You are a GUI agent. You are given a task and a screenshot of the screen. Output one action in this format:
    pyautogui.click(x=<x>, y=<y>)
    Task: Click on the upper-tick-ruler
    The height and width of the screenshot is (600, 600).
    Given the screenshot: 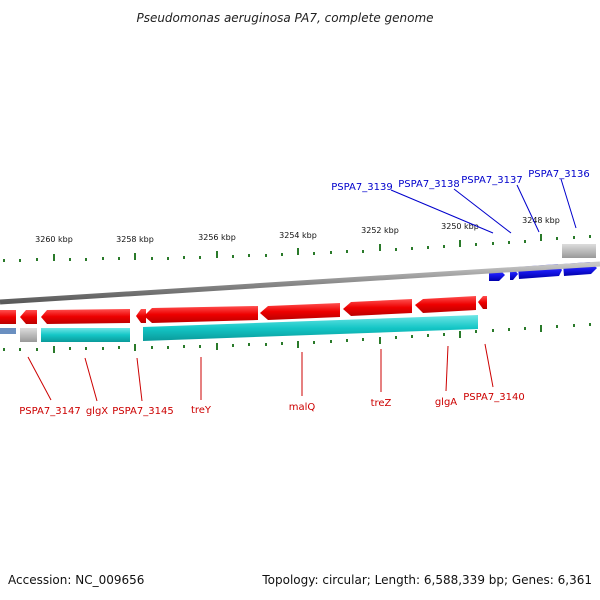 What is the action you would take?
    pyautogui.click(x=297, y=248)
    